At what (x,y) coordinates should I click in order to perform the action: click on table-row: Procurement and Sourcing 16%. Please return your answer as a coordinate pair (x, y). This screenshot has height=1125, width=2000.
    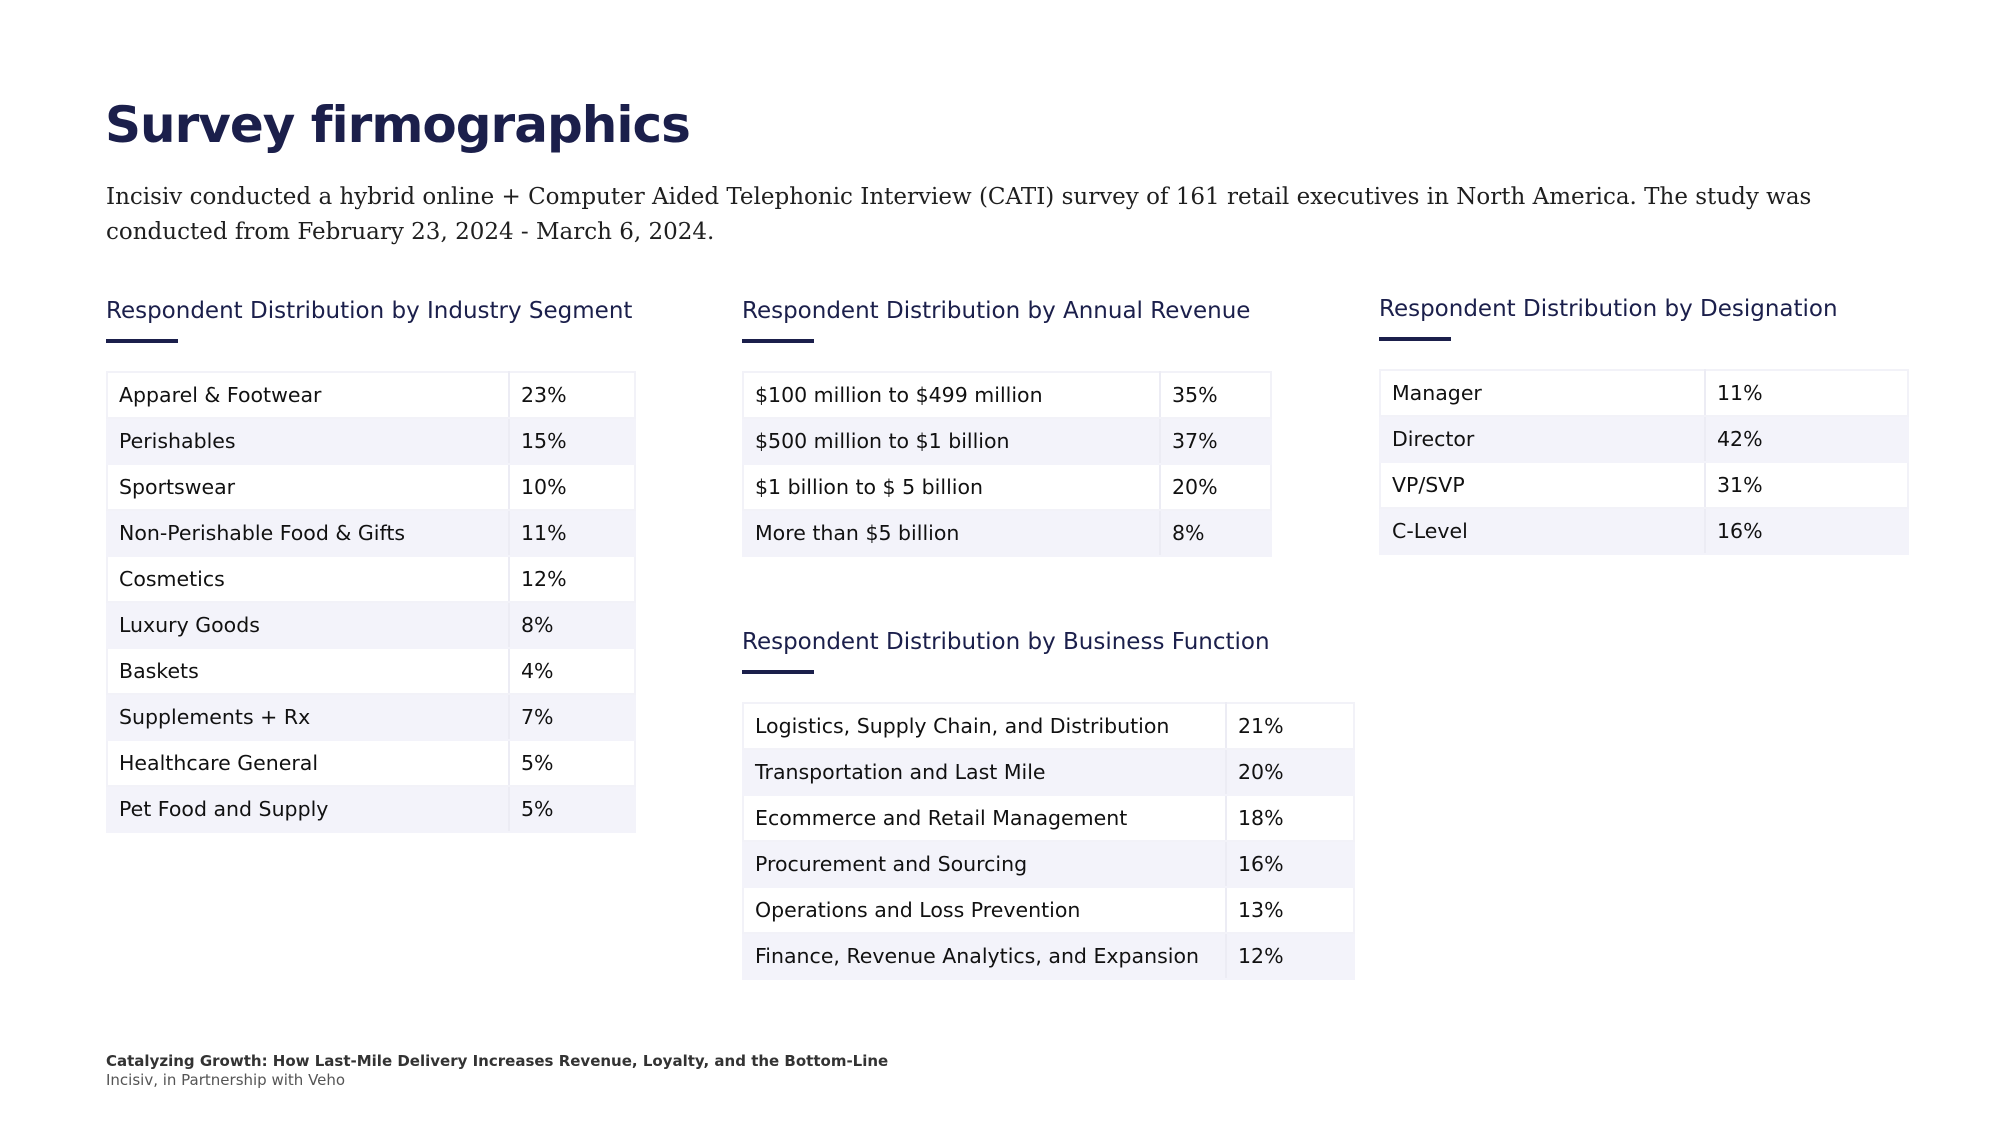
    Looking at the image, I should click on (1048, 864).